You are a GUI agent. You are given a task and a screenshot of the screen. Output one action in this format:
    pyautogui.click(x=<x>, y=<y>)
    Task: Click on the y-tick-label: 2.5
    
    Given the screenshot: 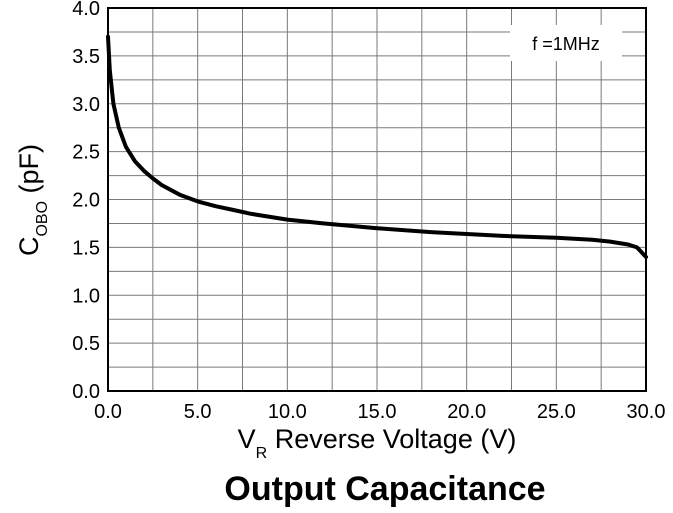 What is the action you would take?
    pyautogui.click(x=86, y=153)
    